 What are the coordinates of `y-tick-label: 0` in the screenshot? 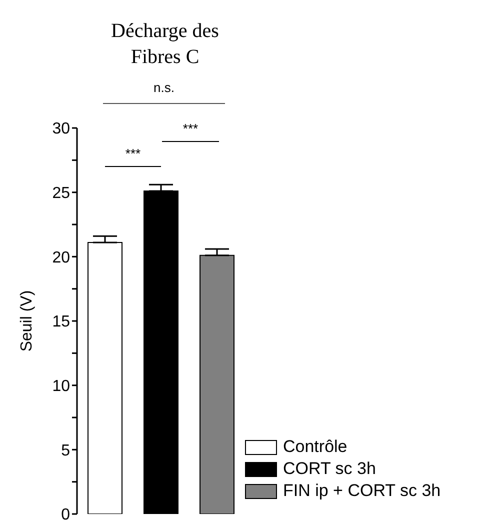 It's located at (65, 515).